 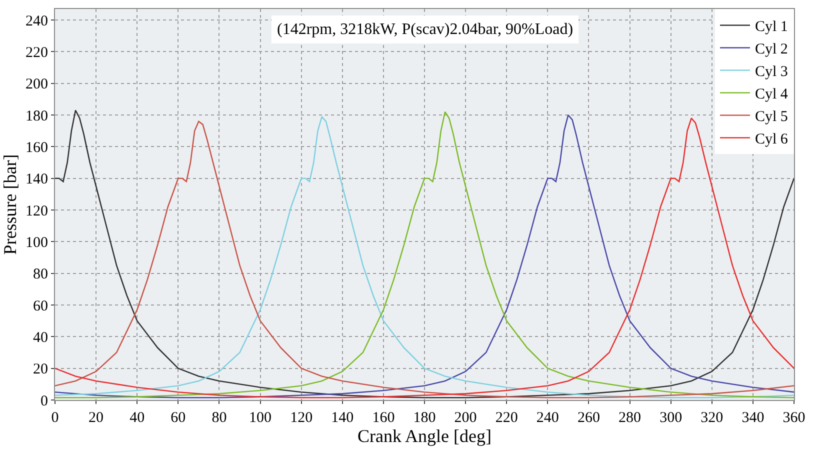 I want to click on x-tick-label: 340, so click(x=753, y=418).